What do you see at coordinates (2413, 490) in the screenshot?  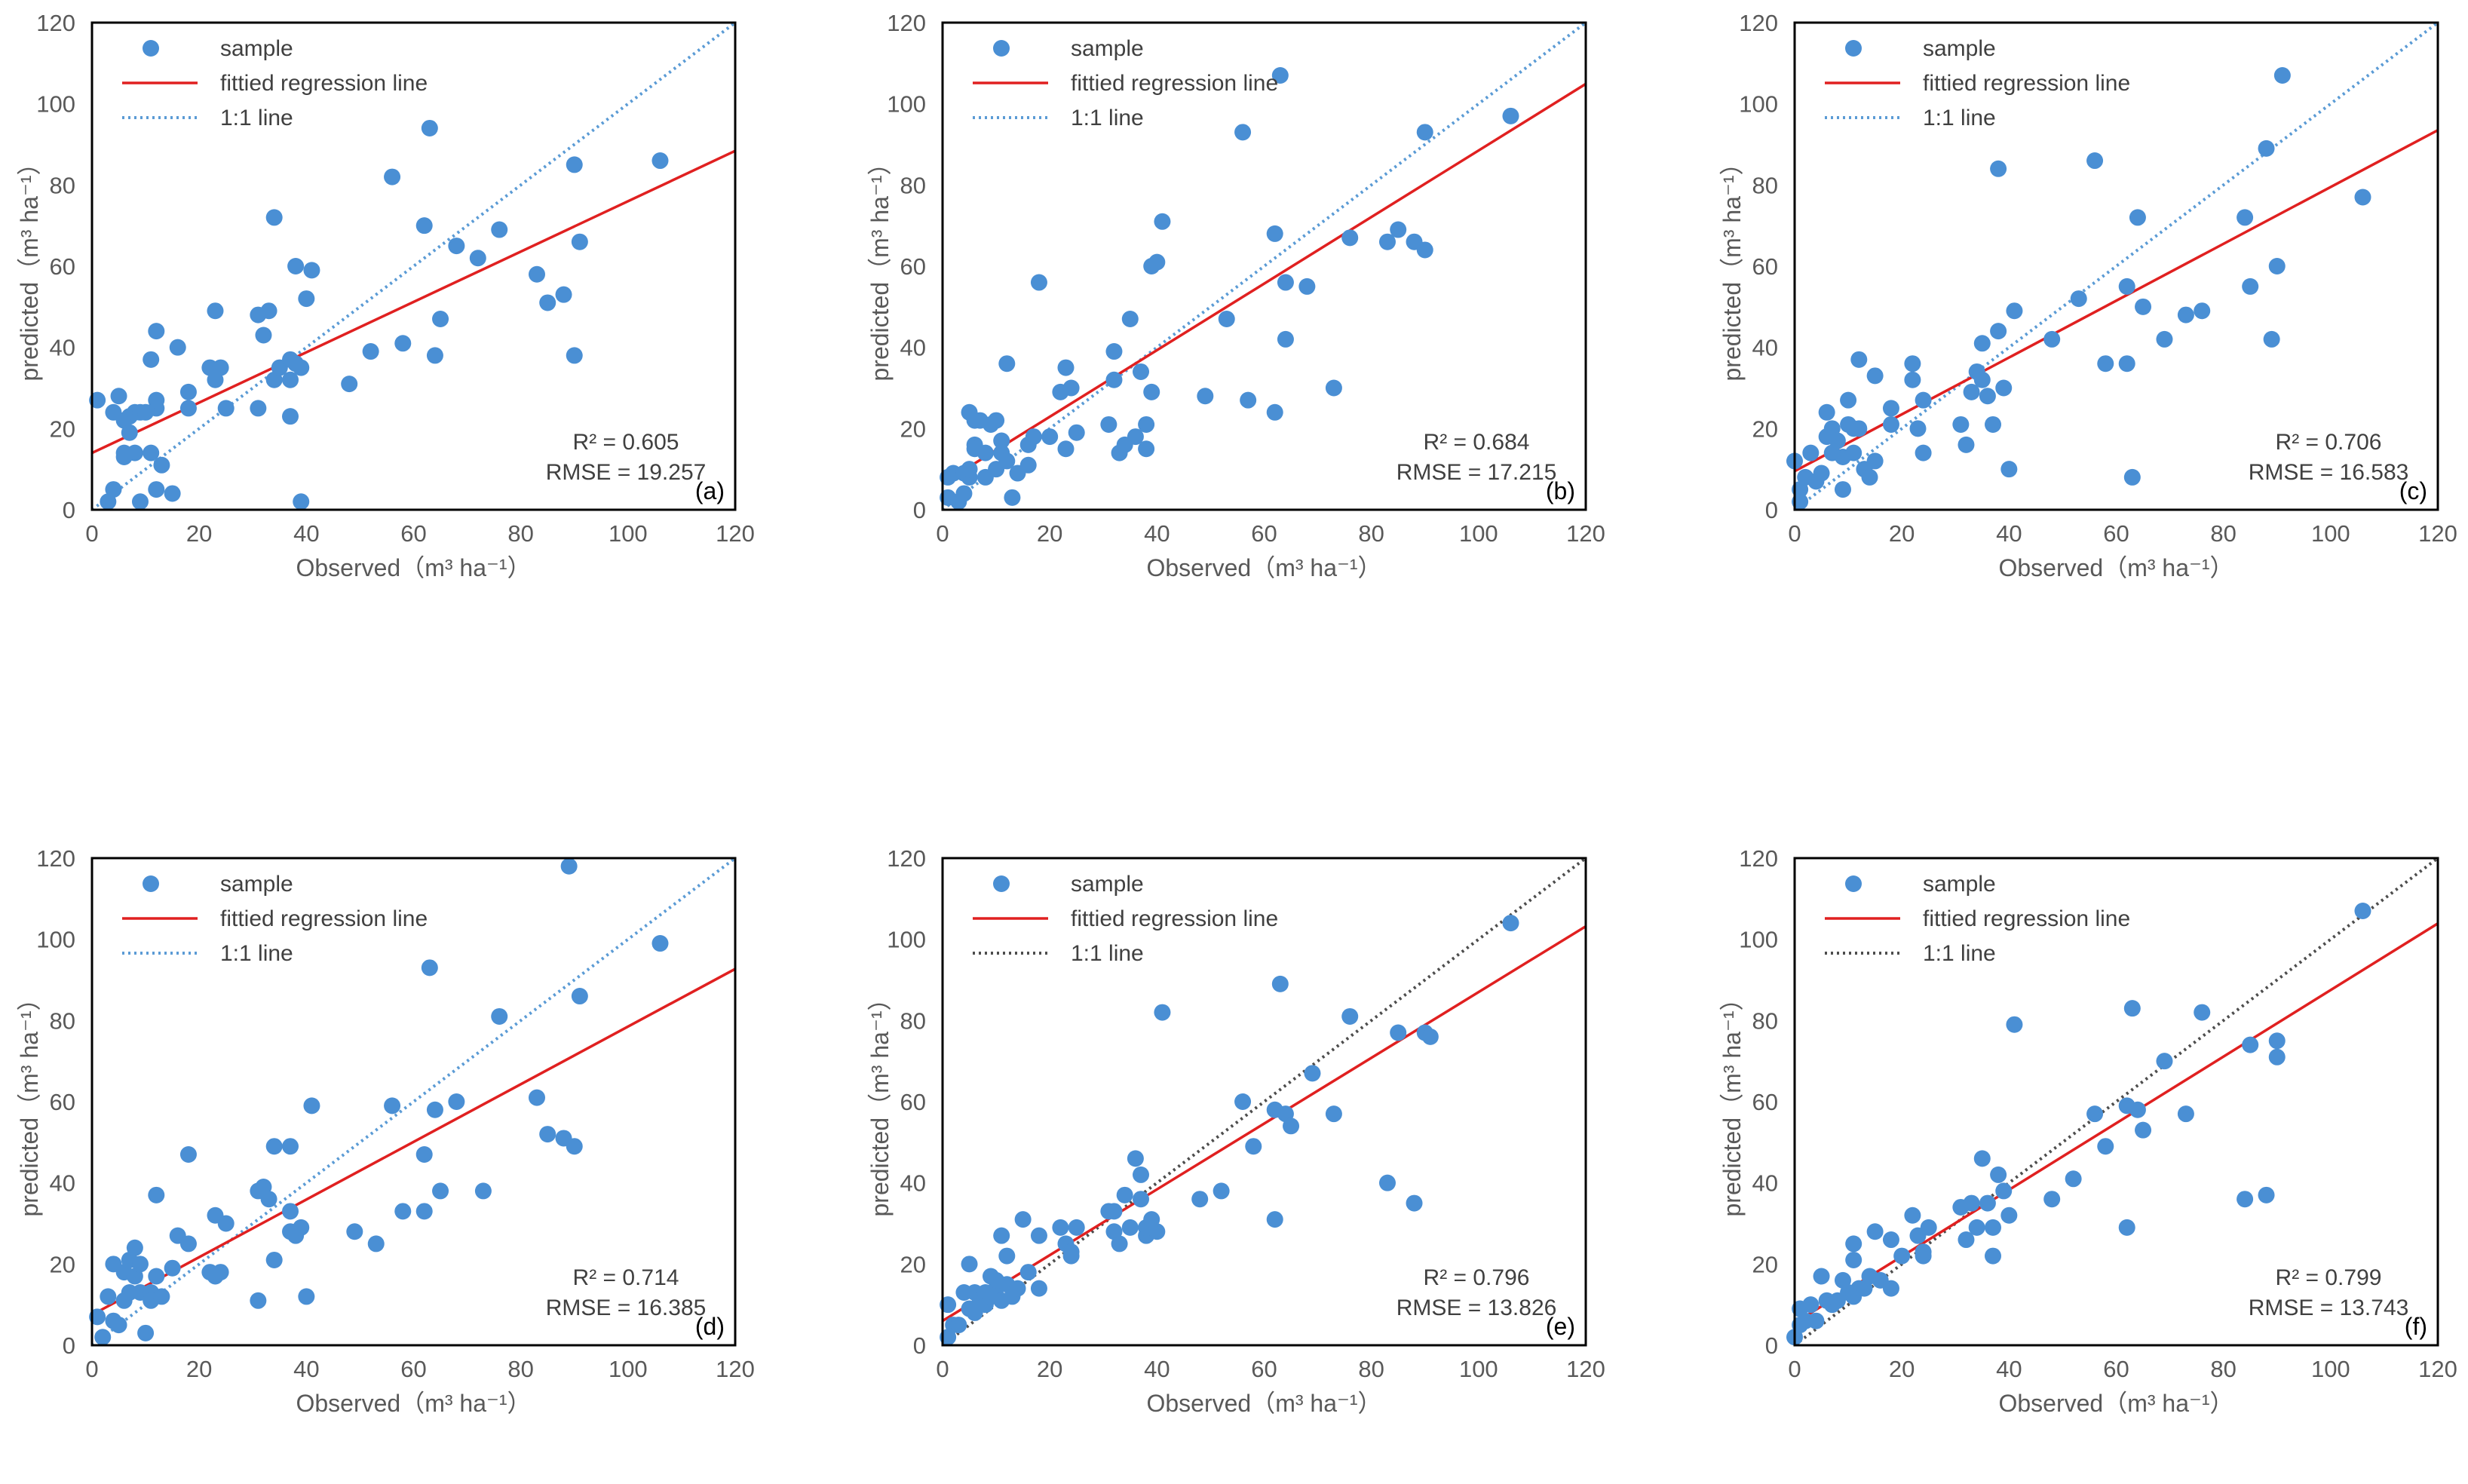 I see `panel-label: (c)` at bounding box center [2413, 490].